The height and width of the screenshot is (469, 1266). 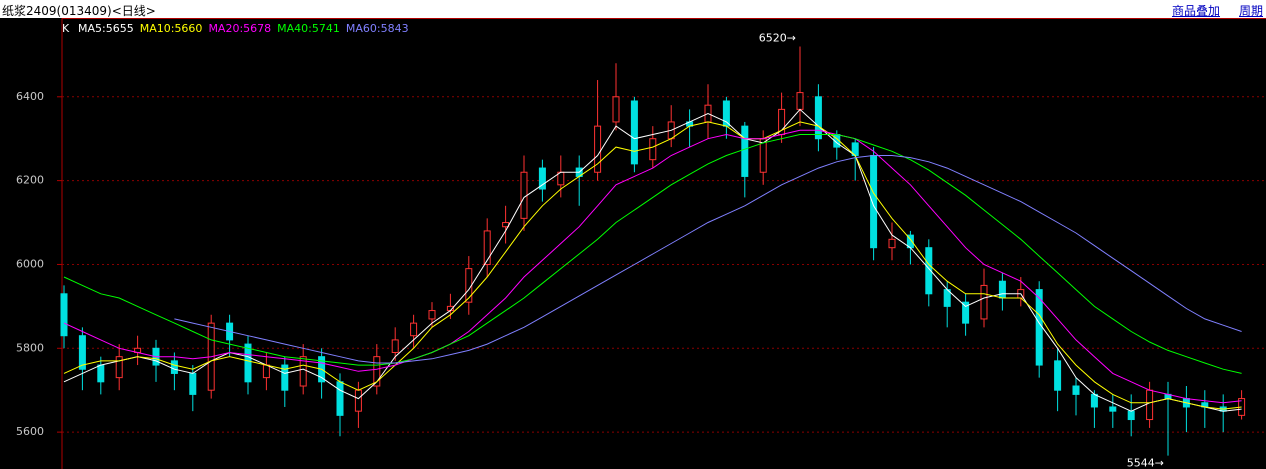 I want to click on legend-entry: MA60:5843, so click(x=377, y=28).